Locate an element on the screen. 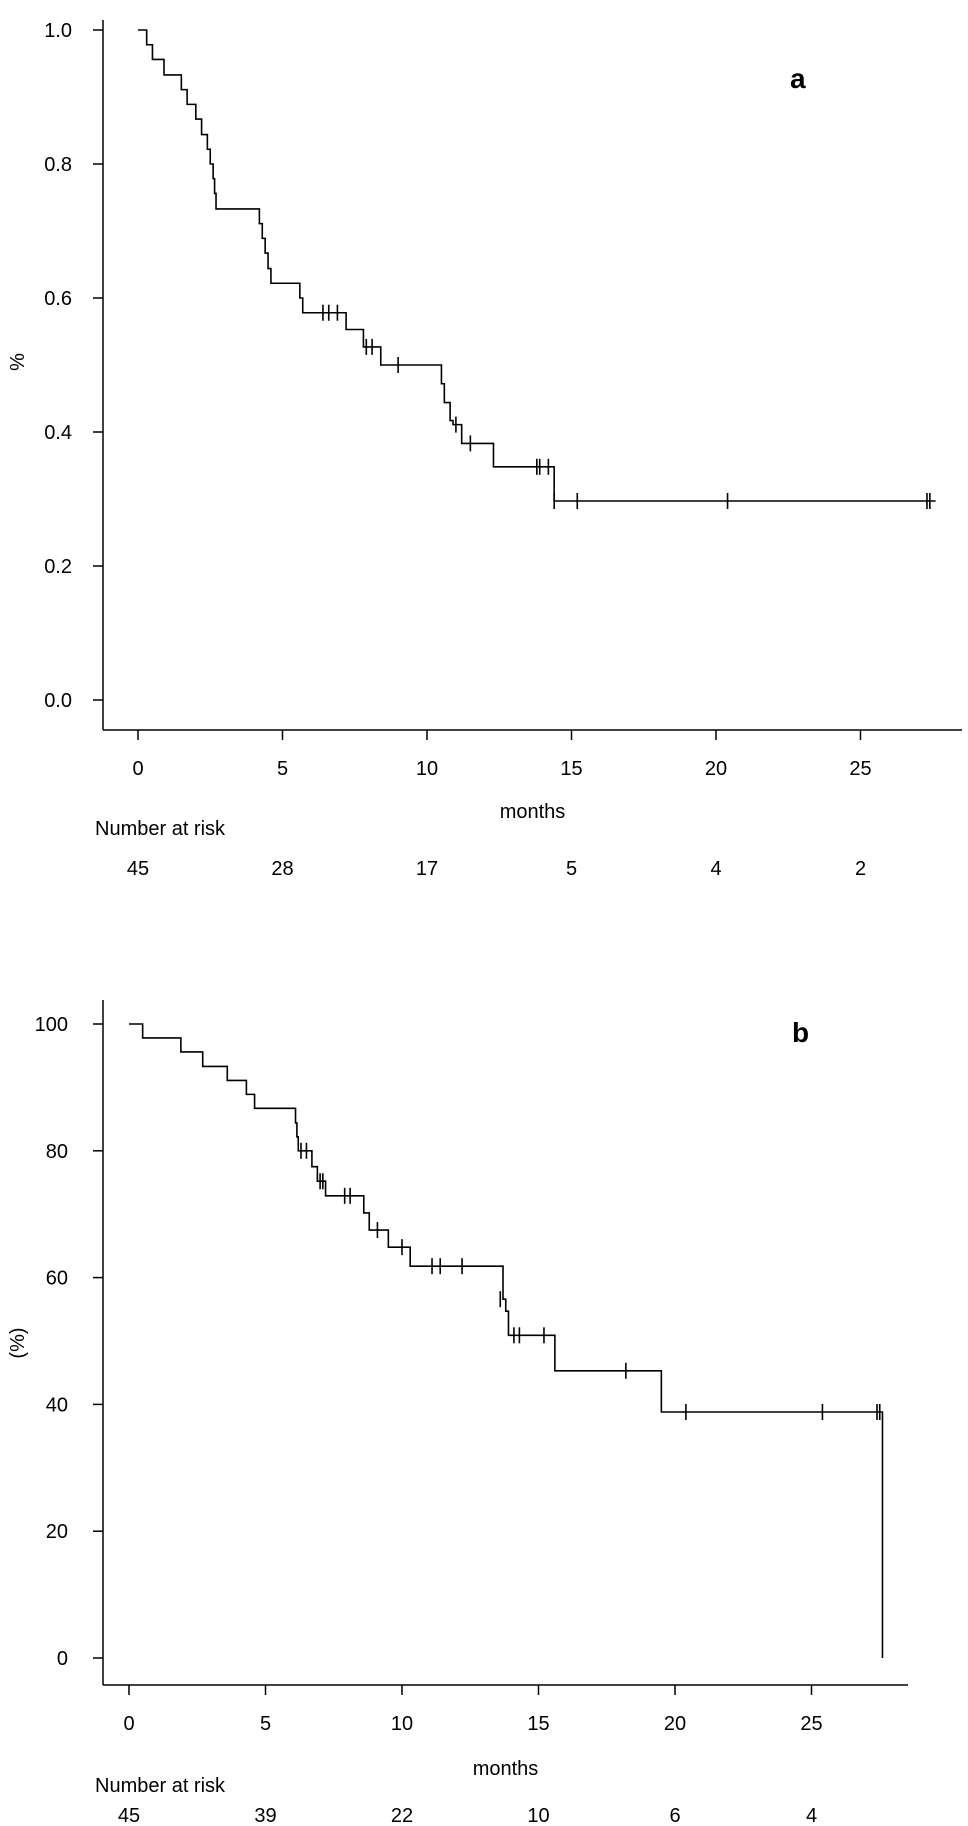 This screenshot has width=968, height=1826. risk-count: 22 is located at coordinates (402, 1815).